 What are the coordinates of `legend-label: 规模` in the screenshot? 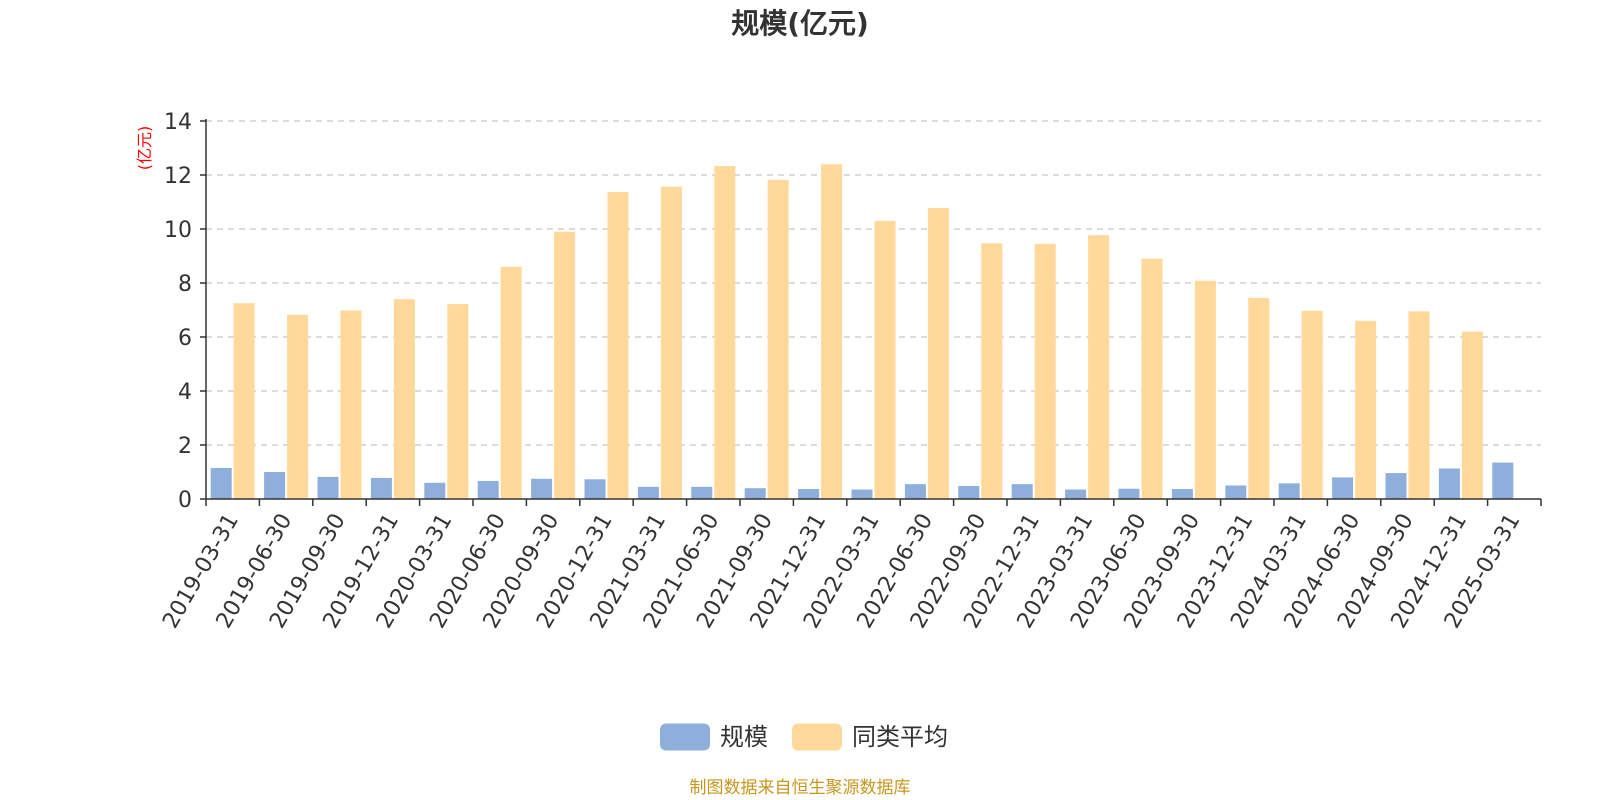 It's located at (744, 737).